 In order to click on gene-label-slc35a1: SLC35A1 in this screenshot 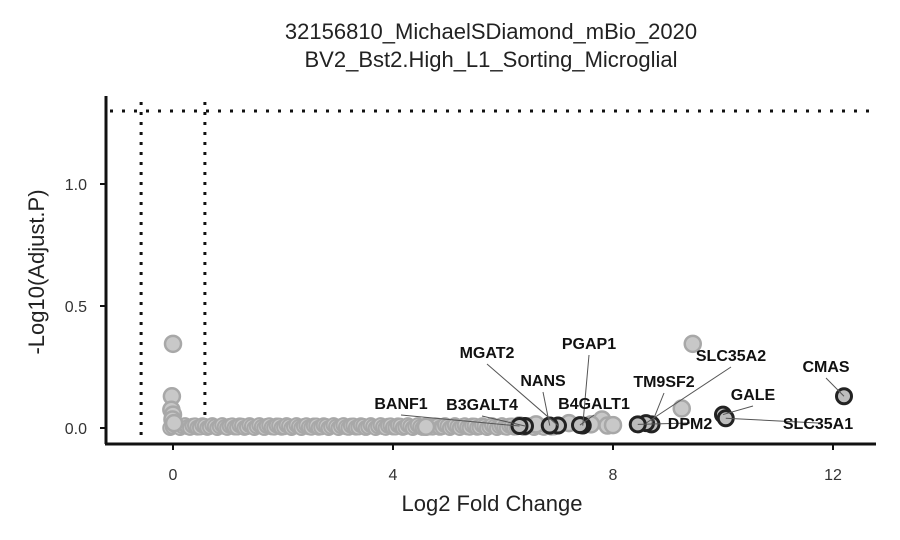, I will do `click(818, 424)`.